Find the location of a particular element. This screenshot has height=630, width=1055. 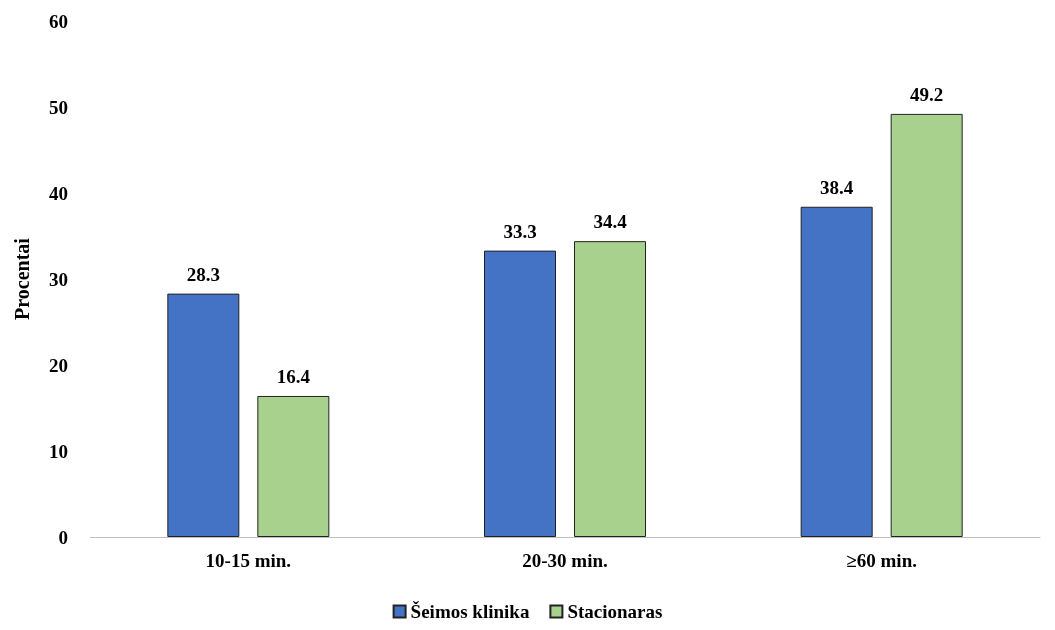

data-label: 38.4 is located at coordinates (837, 187).